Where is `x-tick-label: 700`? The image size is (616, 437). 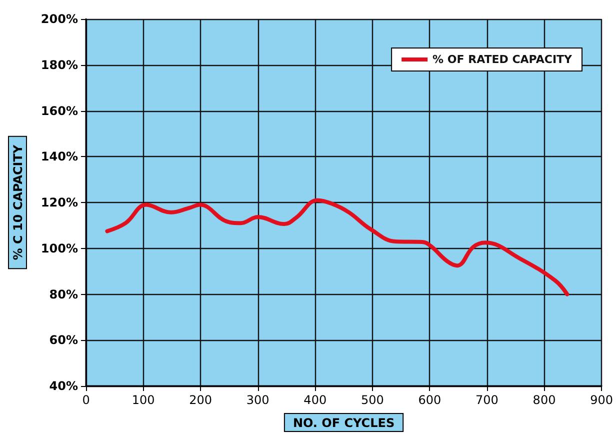
x-tick-label: 700 is located at coordinates (487, 400).